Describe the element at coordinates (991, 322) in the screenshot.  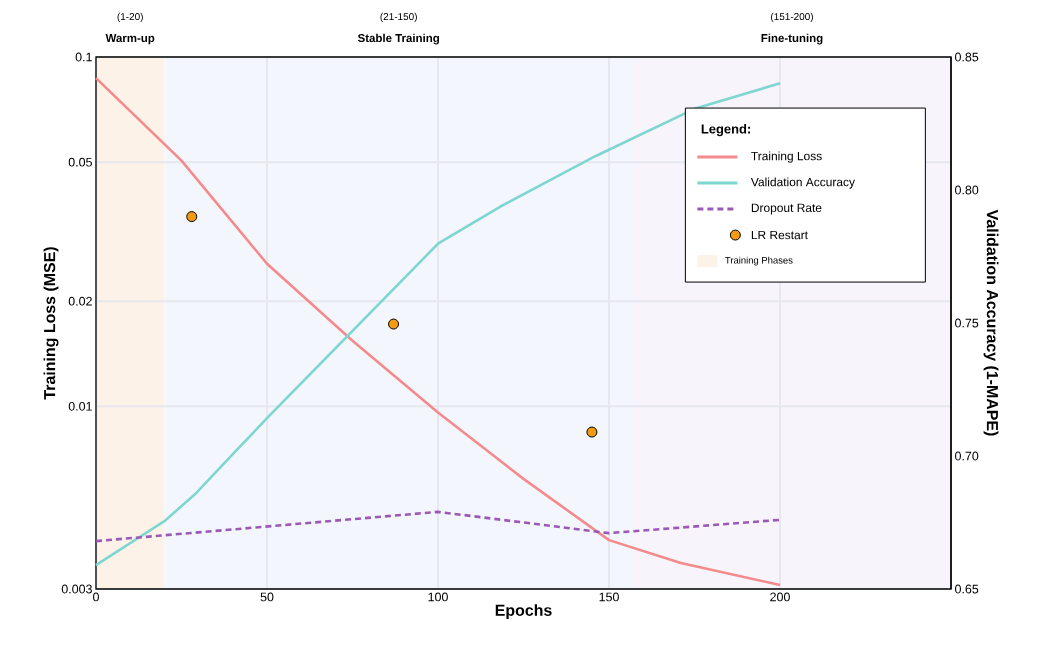
I see `y2-axis-title: Validation Accuracy (1-MAPE)` at that location.